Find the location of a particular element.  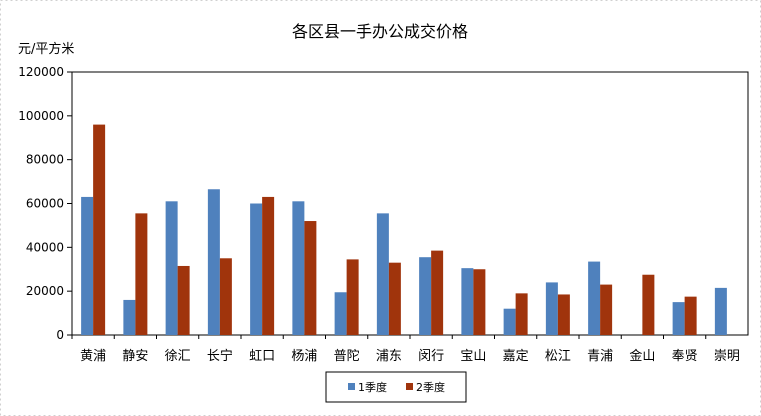

y-tick-label: 80000 is located at coordinates (45, 160).